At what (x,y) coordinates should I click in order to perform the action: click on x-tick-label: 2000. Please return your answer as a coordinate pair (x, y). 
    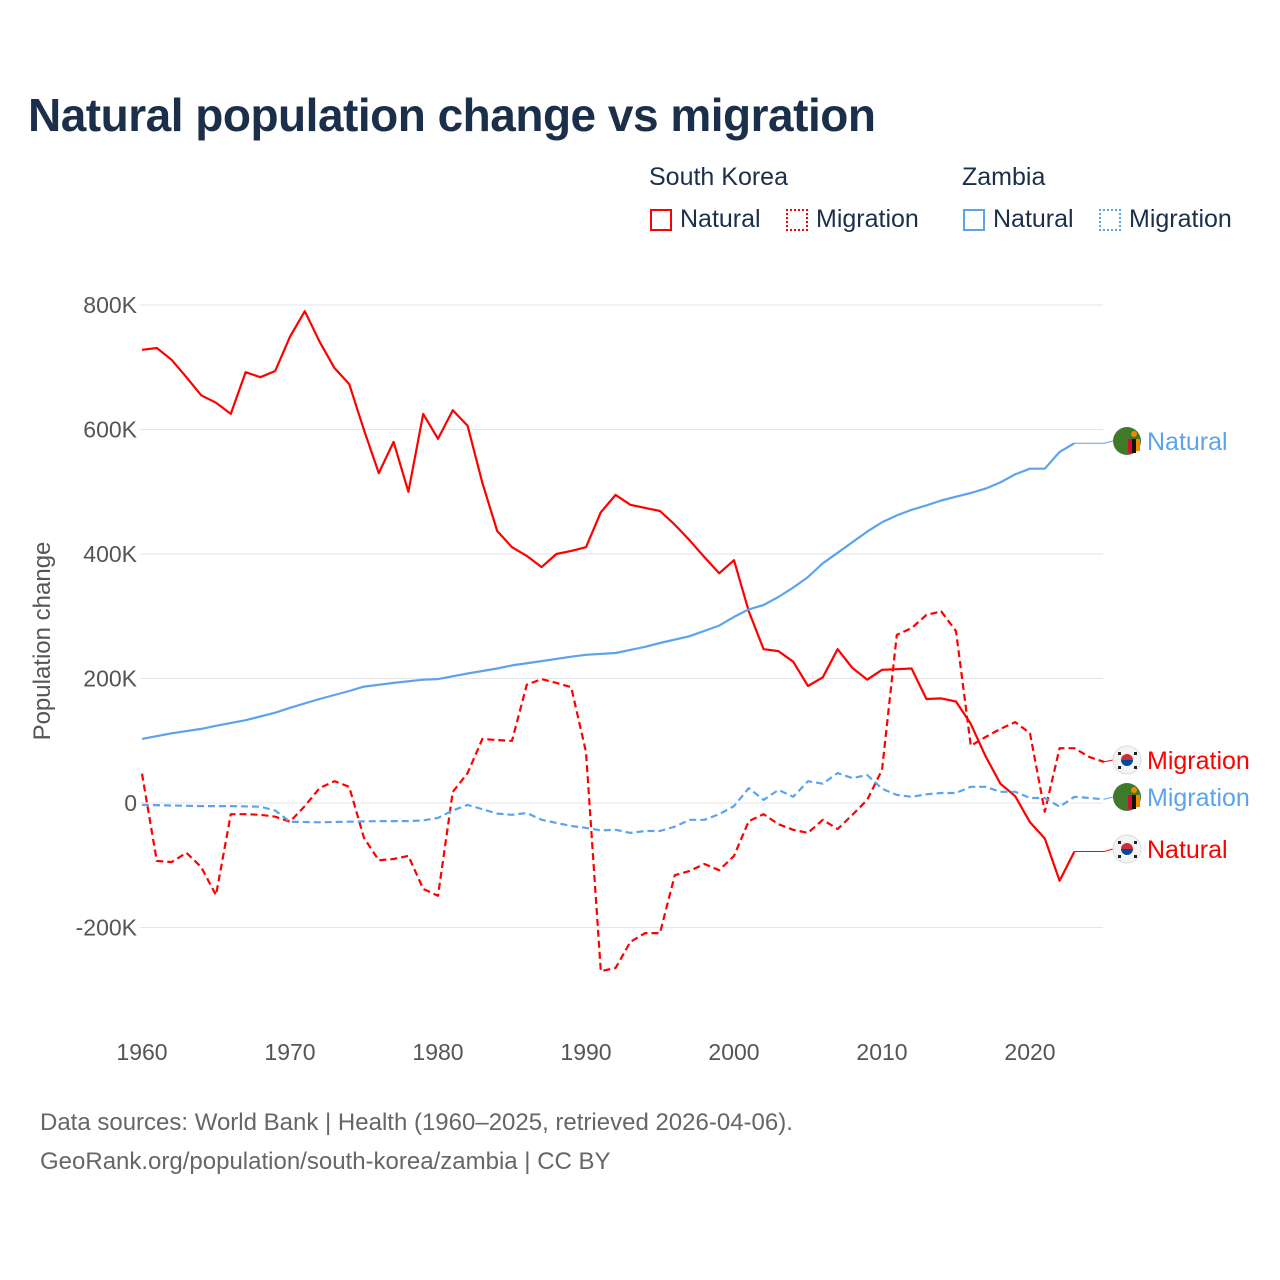
    Looking at the image, I should click on (733, 1052).